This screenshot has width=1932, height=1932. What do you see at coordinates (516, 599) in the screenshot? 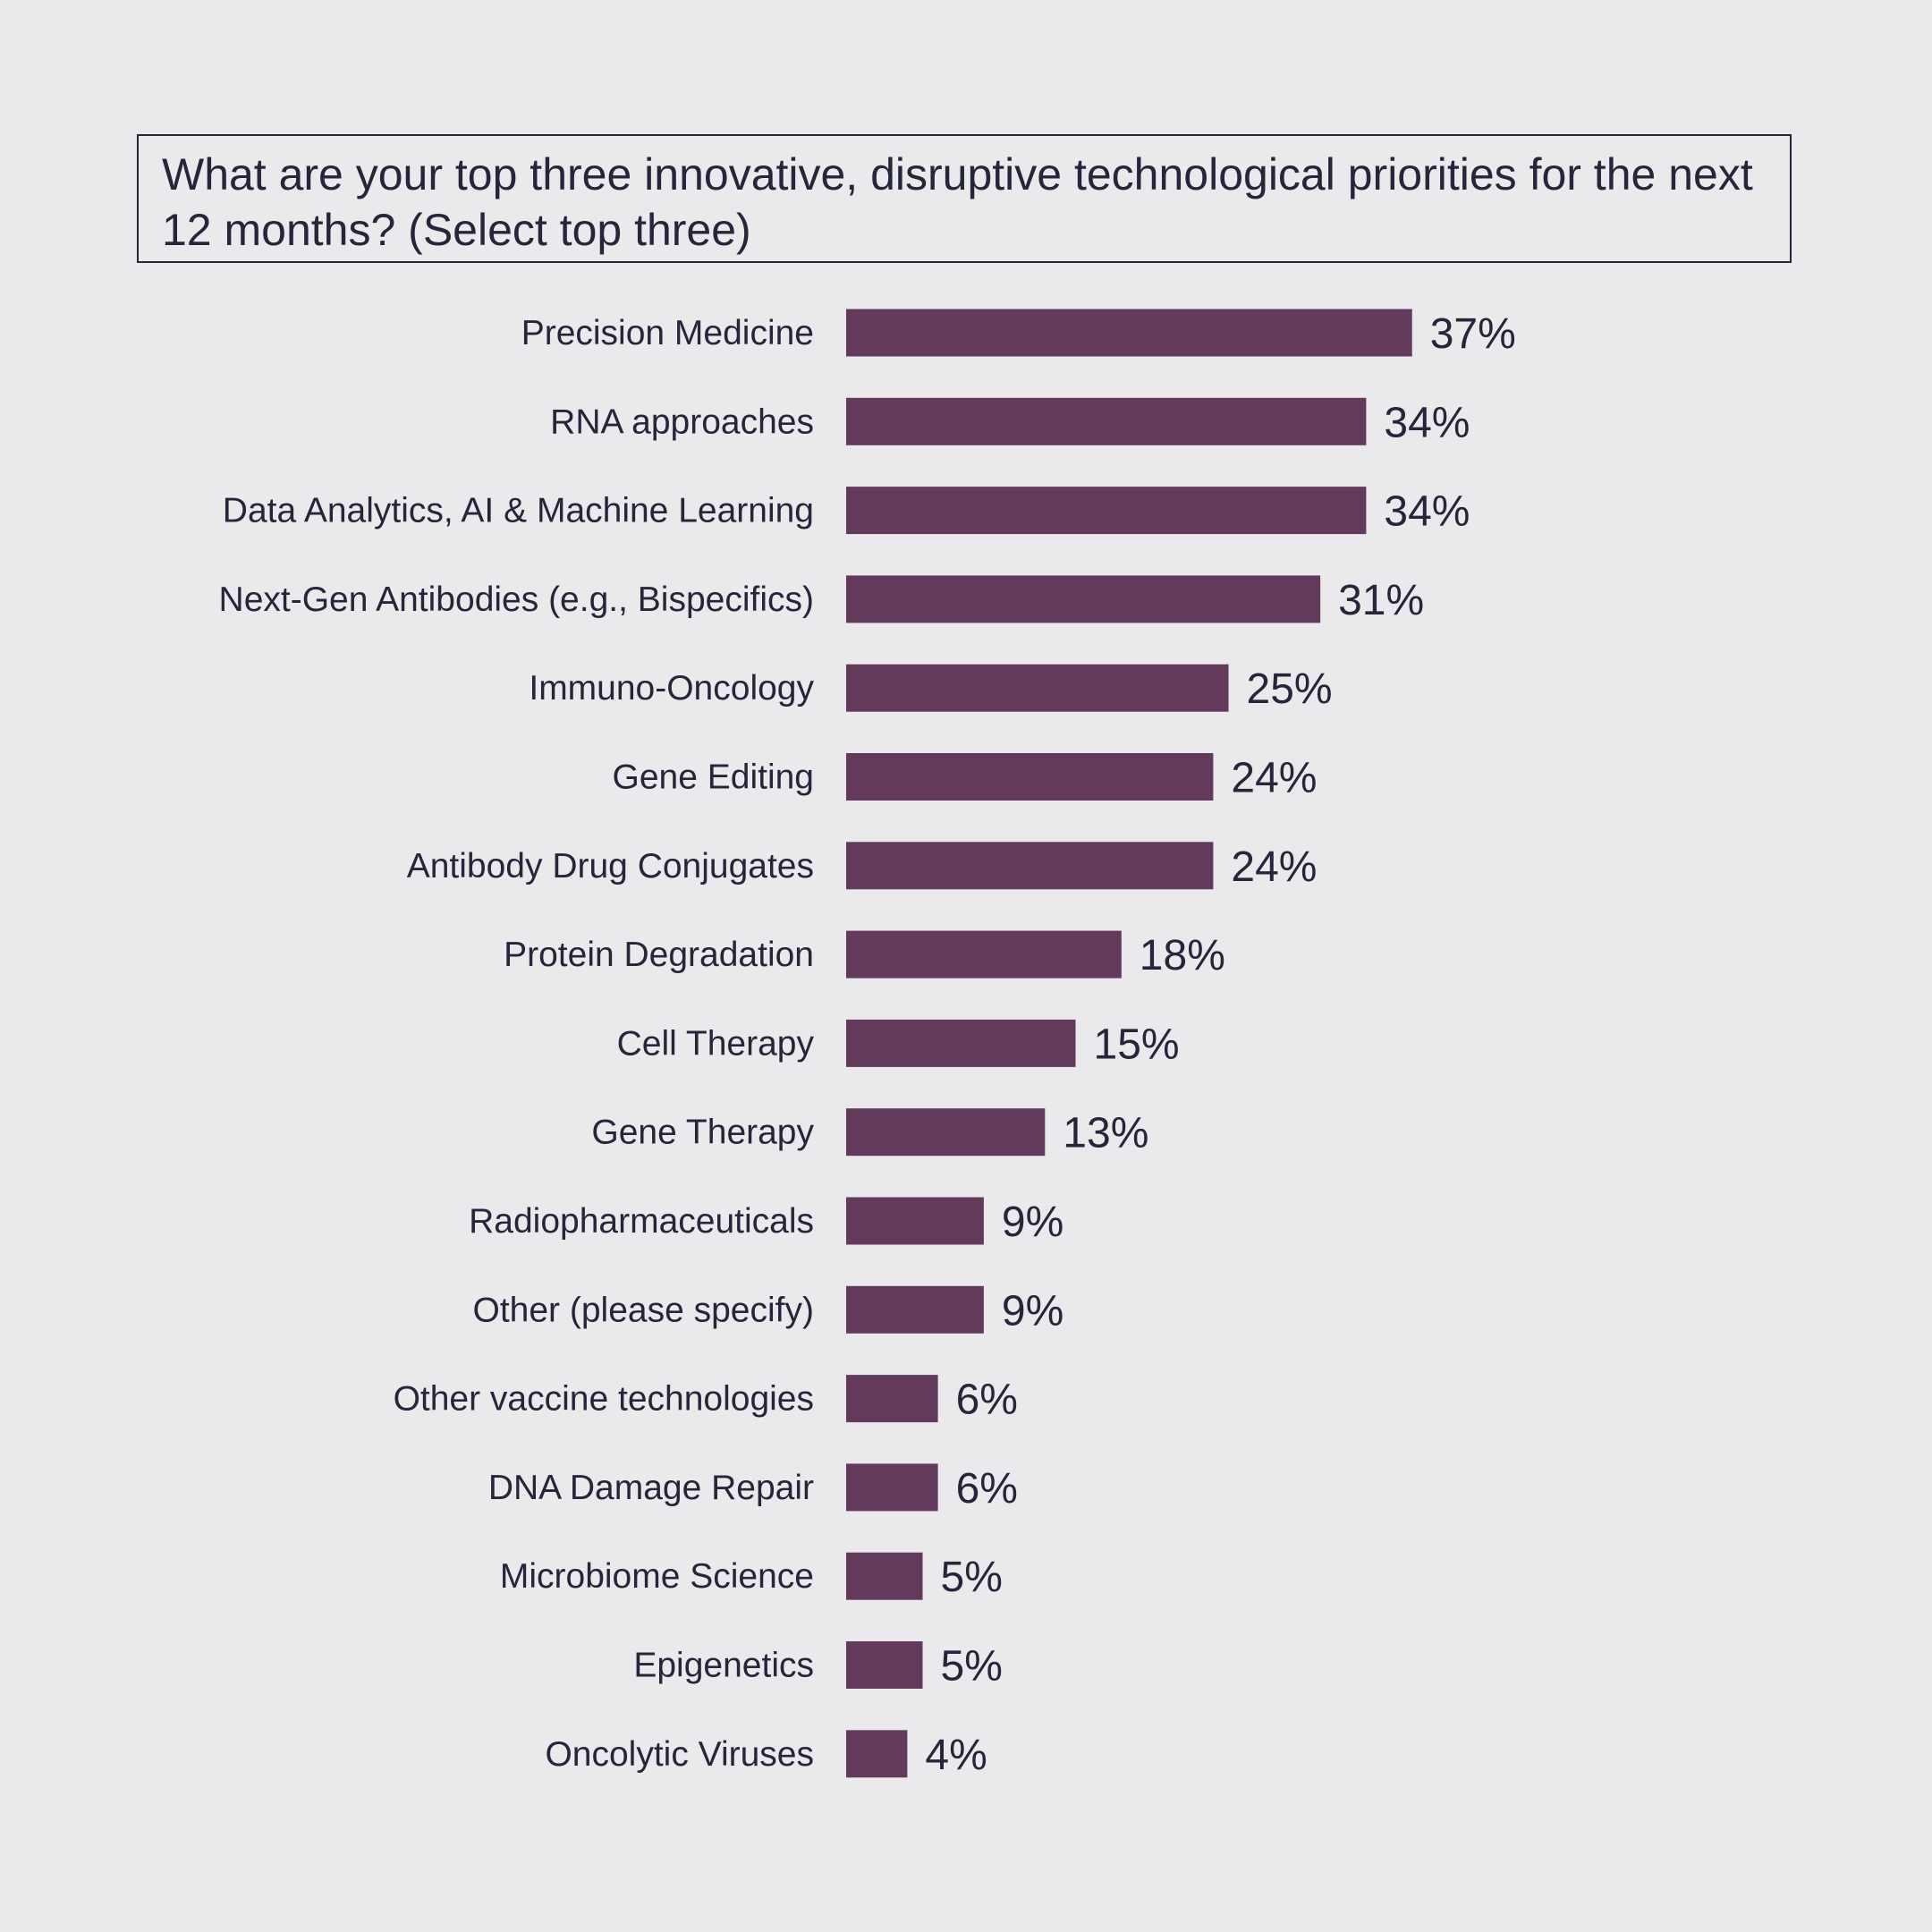
I see `category-label: Next-Gen Antibodies (e.g., Bispecifics)` at bounding box center [516, 599].